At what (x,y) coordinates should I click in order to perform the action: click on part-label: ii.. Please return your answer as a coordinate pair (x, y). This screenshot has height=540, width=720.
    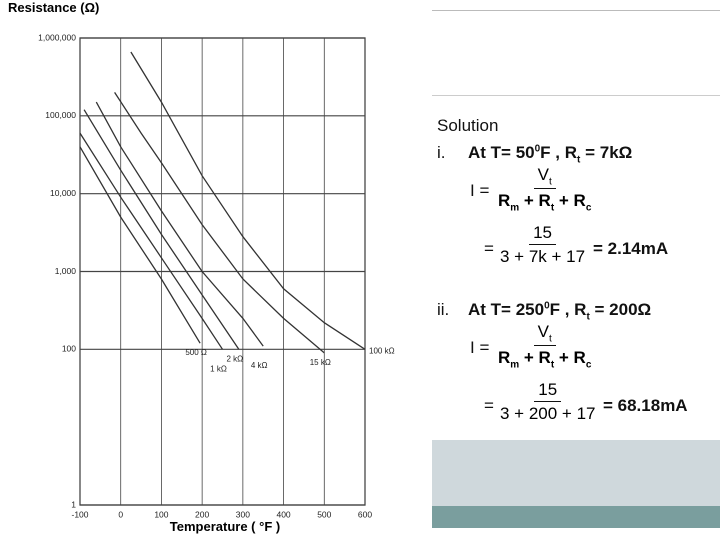
    Looking at the image, I should click on (443, 309).